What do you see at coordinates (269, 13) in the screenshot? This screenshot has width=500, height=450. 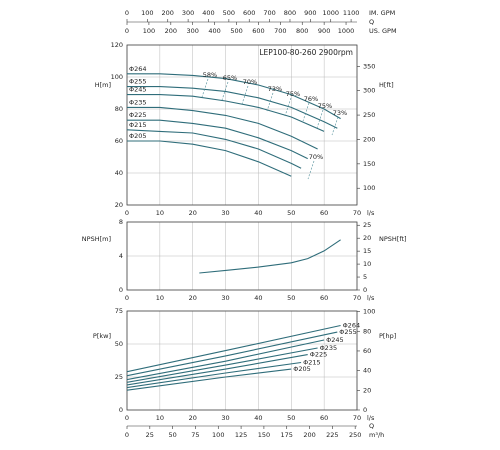 I see `axis-tick-label: 700` at bounding box center [269, 13].